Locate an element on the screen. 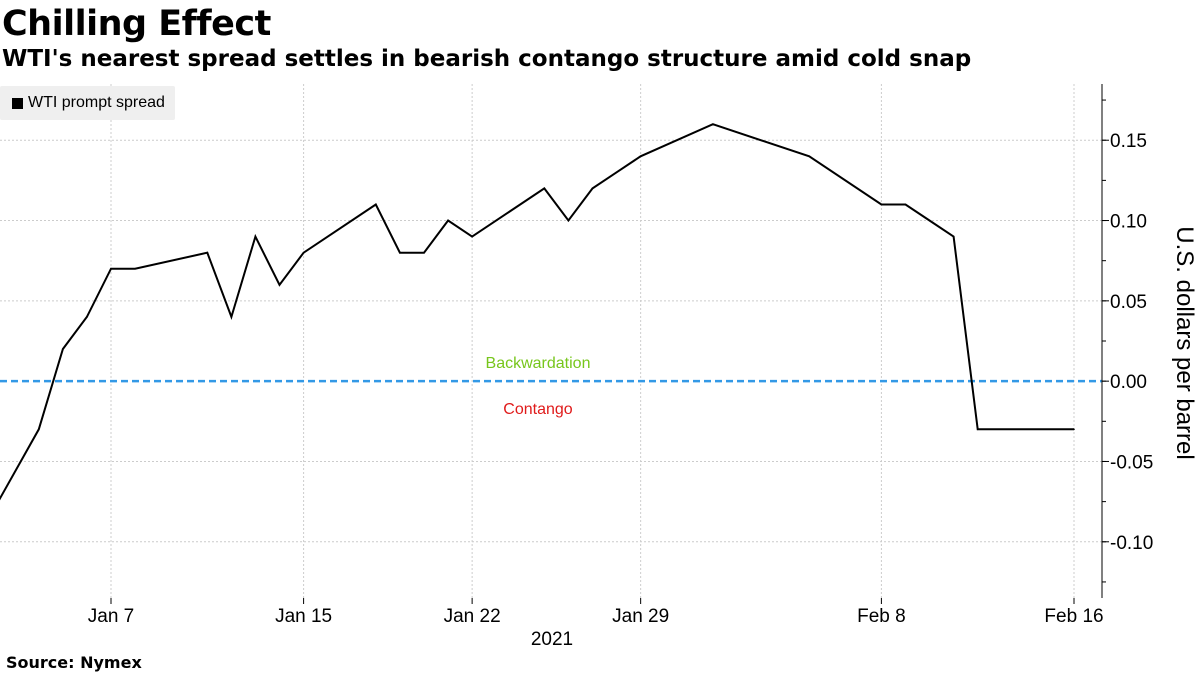  legend-label: WTI prompt spread is located at coordinates (96, 102).